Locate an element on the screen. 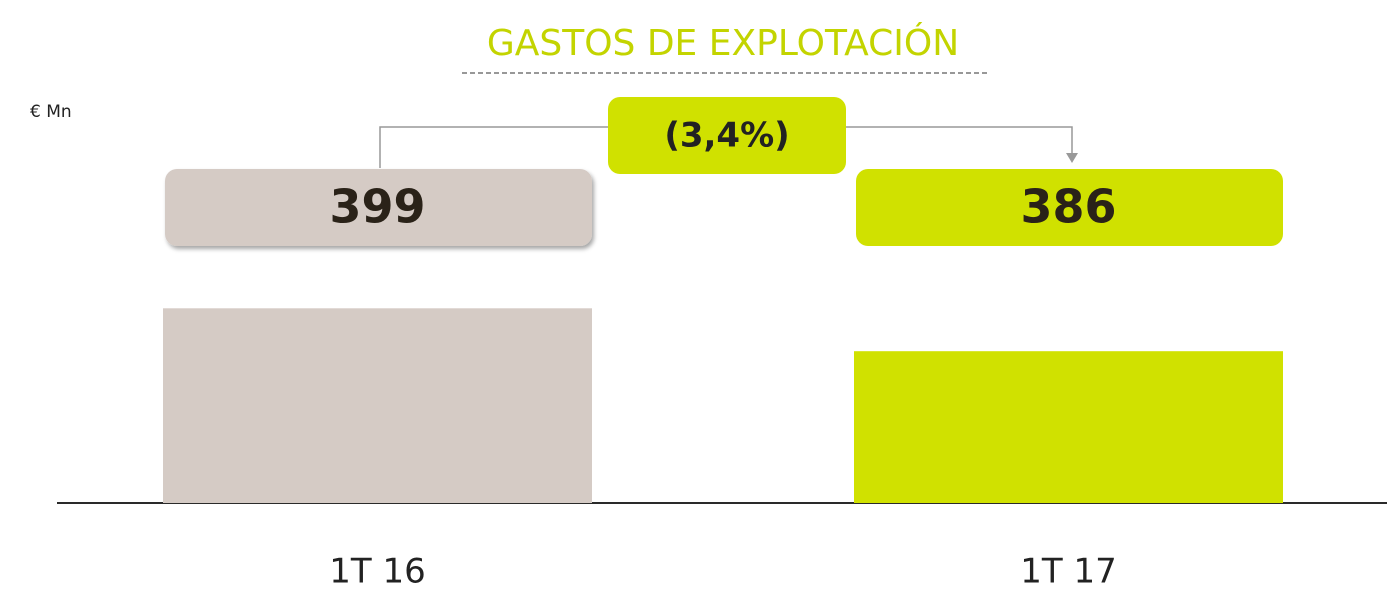 Image resolution: width=1387 pixels, height=590 pixels. arrowhead is located at coordinates (1072, 158).